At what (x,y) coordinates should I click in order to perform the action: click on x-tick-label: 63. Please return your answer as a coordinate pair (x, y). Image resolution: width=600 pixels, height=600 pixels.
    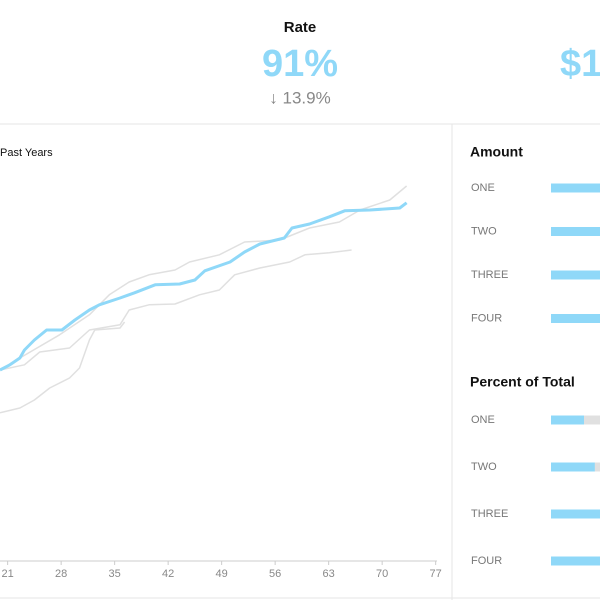
    Looking at the image, I should click on (329, 574).